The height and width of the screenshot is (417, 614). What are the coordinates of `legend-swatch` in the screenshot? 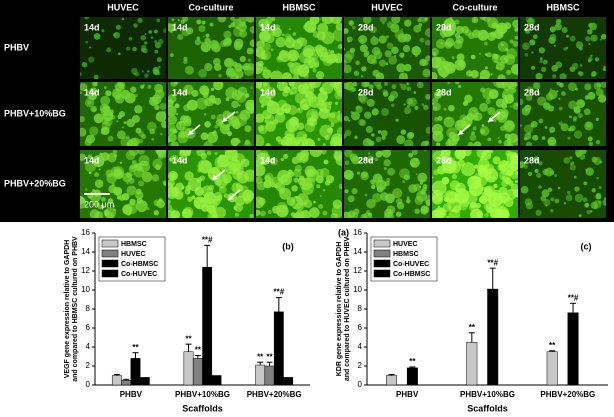 It's located at (110, 273).